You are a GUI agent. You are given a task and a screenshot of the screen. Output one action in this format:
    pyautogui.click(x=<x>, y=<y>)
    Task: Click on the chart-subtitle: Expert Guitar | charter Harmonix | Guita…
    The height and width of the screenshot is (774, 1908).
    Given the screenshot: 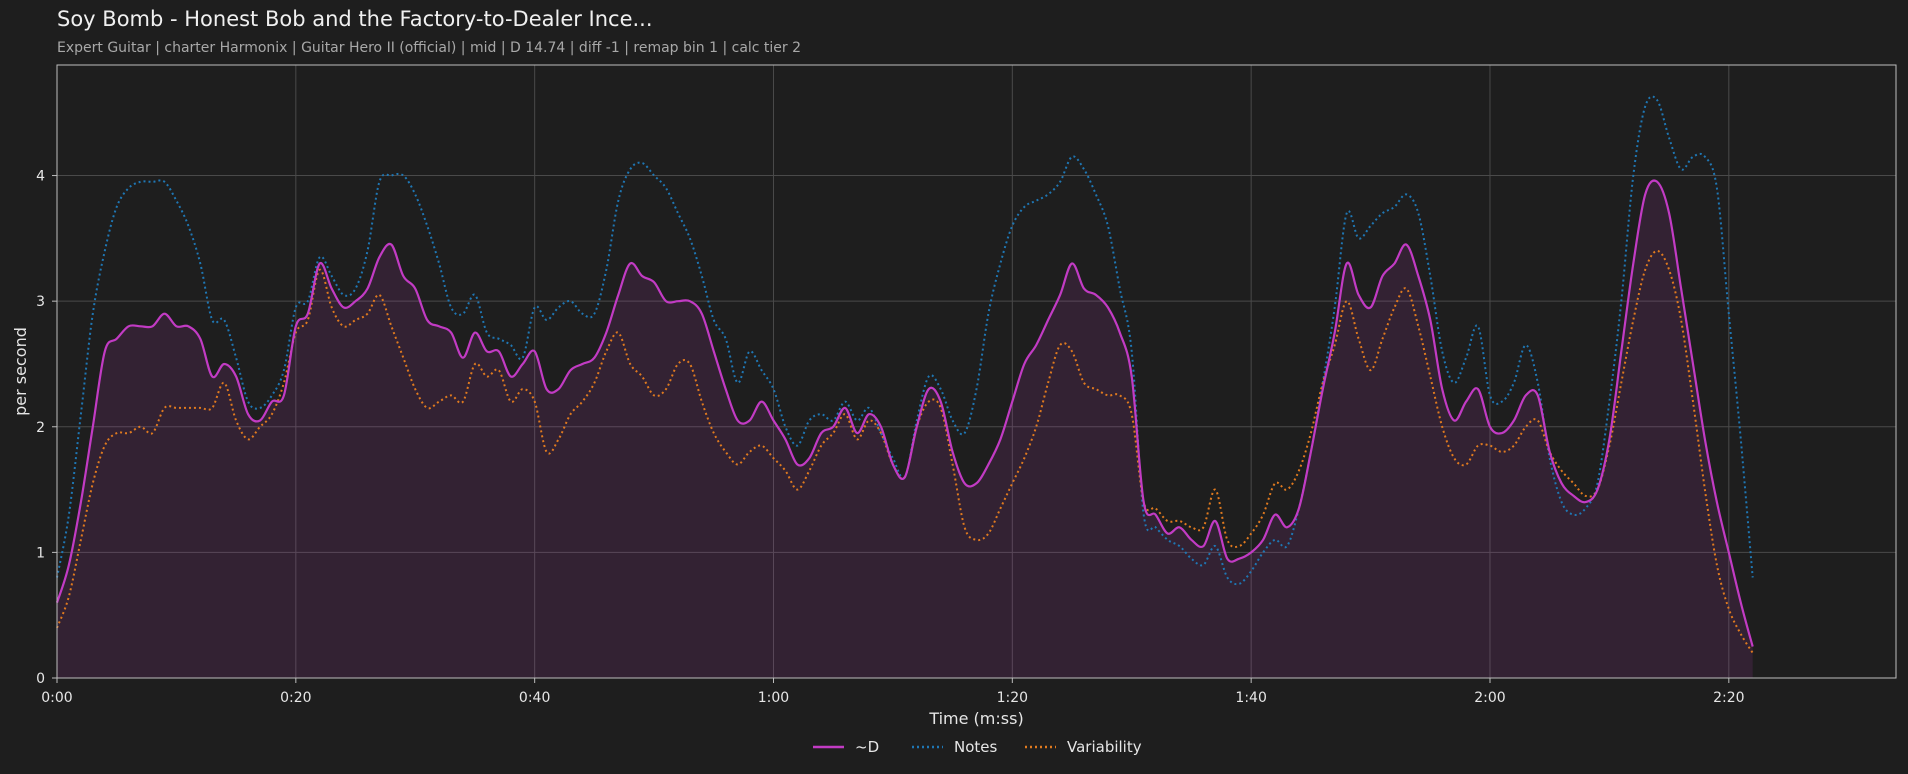 What is the action you would take?
    pyautogui.click(x=429, y=48)
    